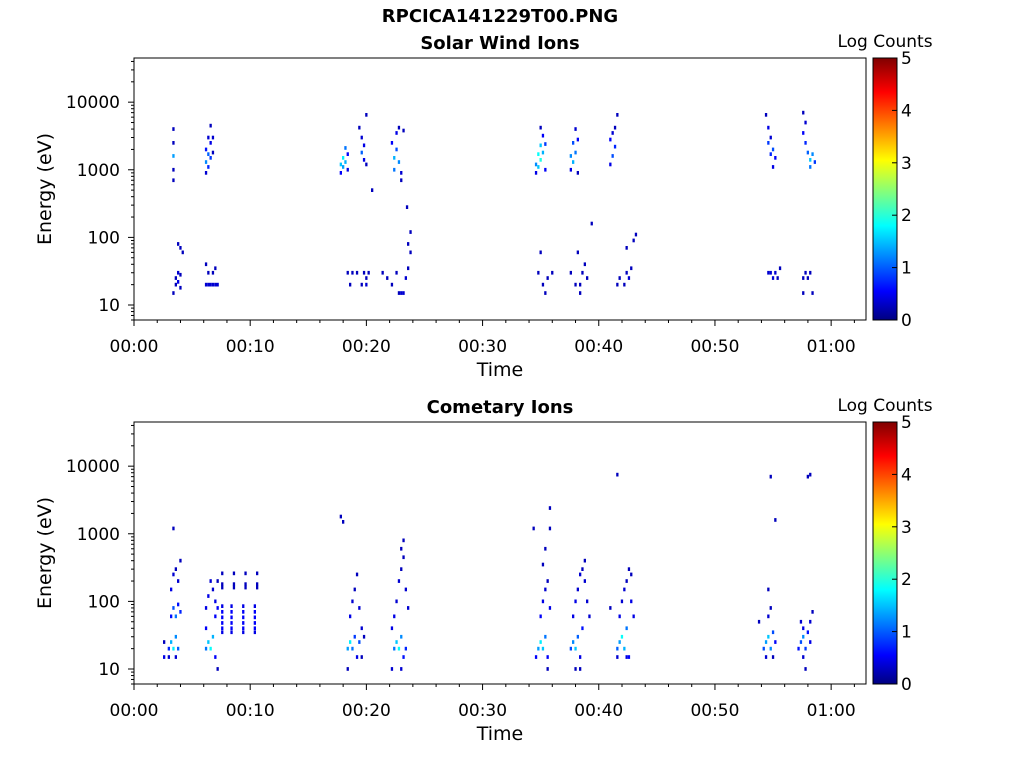 This screenshot has width=1024, height=768. Describe the element at coordinates (250, 347) in the screenshot. I see `x-tick-label: 00:10` at that location.